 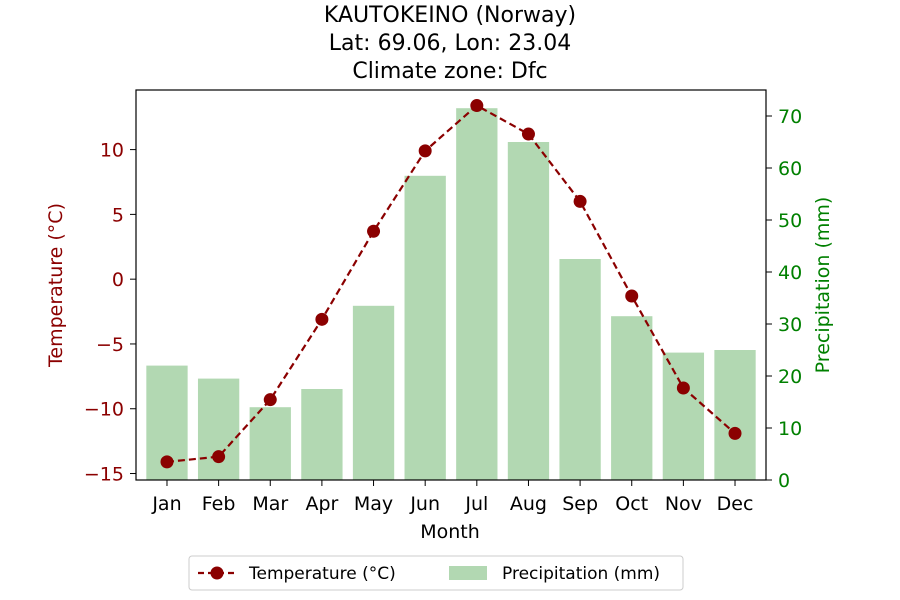 What do you see at coordinates (784, 481) in the screenshot?
I see `y-right-tick-label: 0` at bounding box center [784, 481].